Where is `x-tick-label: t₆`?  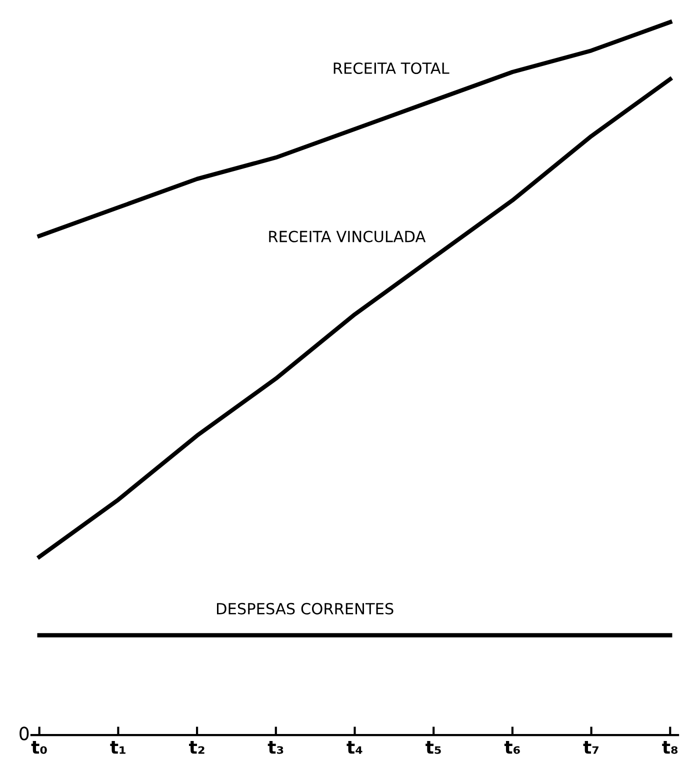
x-tick-label: t₆ is located at coordinates (512, 747).